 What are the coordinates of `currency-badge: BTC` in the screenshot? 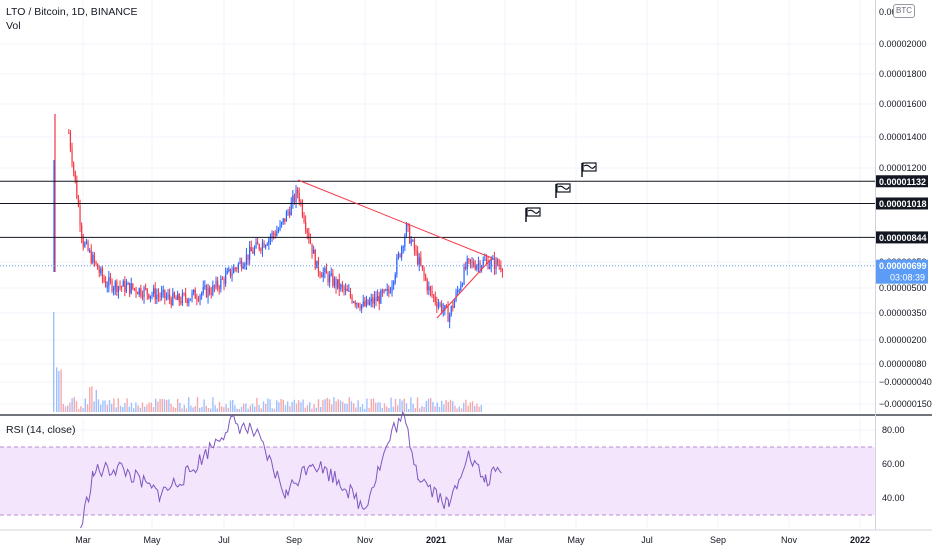 It's located at (904, 11).